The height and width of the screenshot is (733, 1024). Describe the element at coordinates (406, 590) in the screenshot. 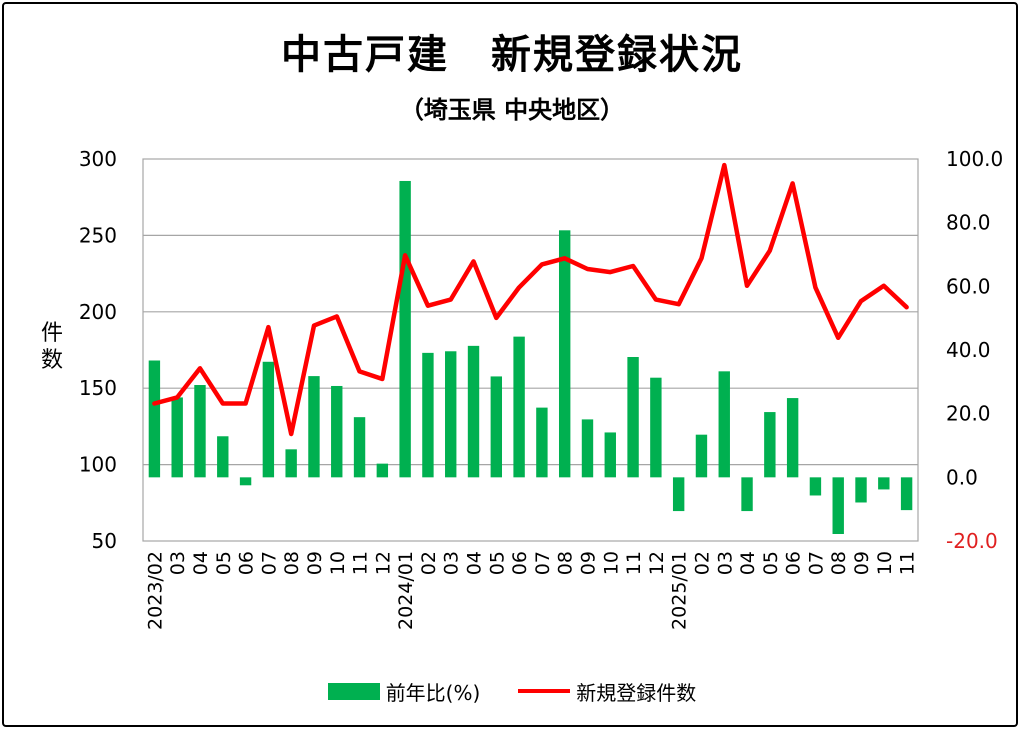

I see `x-tick-label: 2024/01` at that location.